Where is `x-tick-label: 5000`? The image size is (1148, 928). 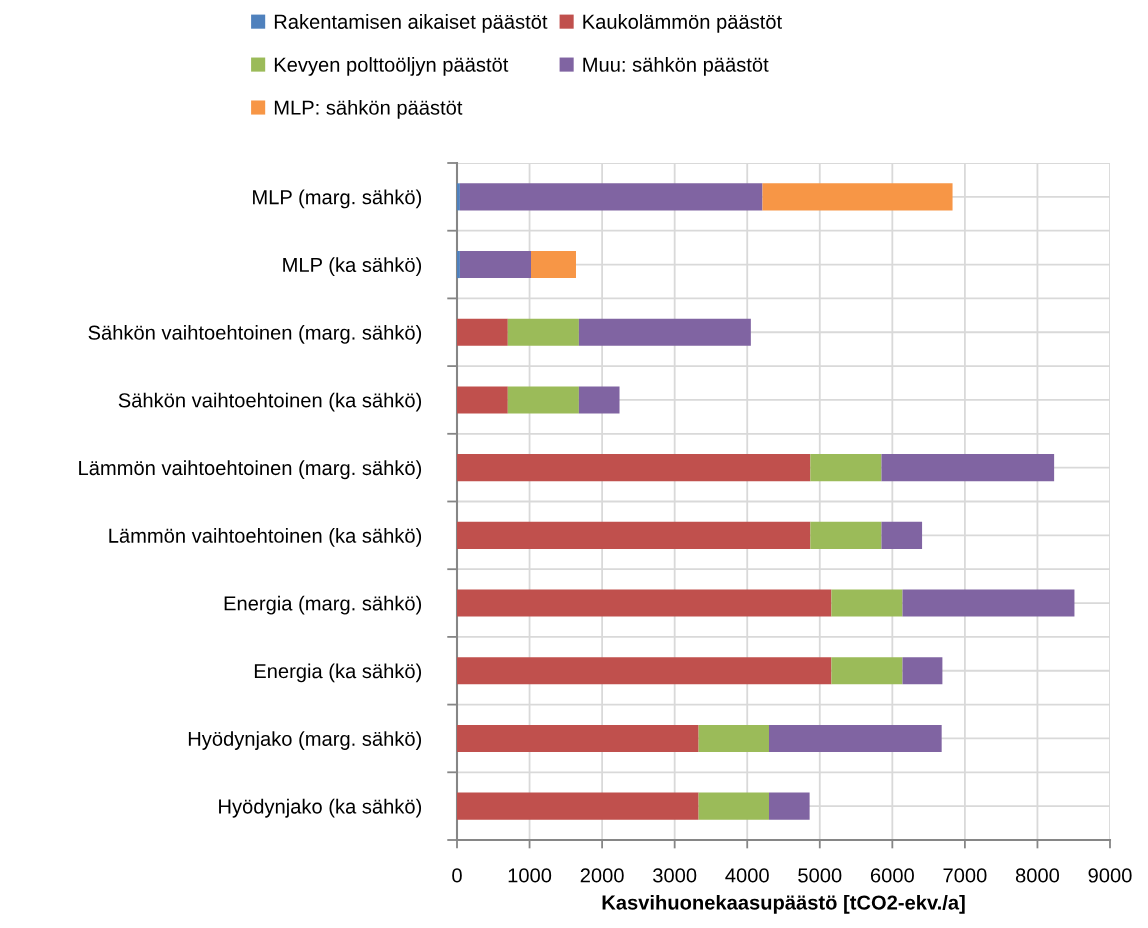
x-tick-label: 5000 is located at coordinates (820, 875).